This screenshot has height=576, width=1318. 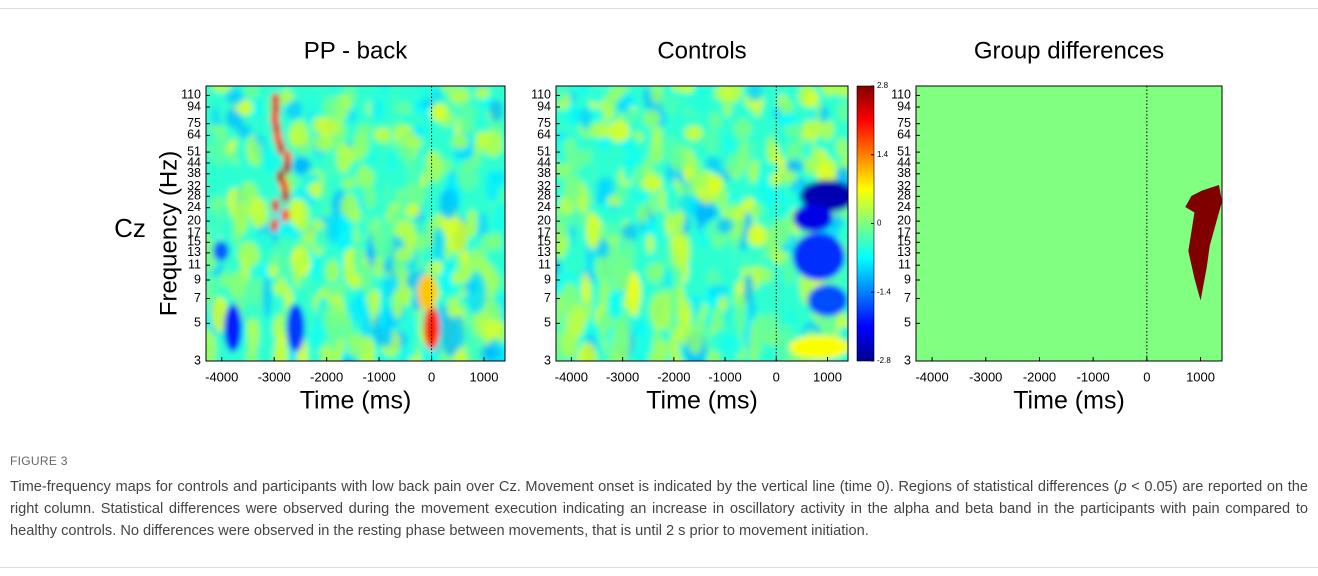 I want to click on y-tick-label: 20, so click(x=194, y=220).